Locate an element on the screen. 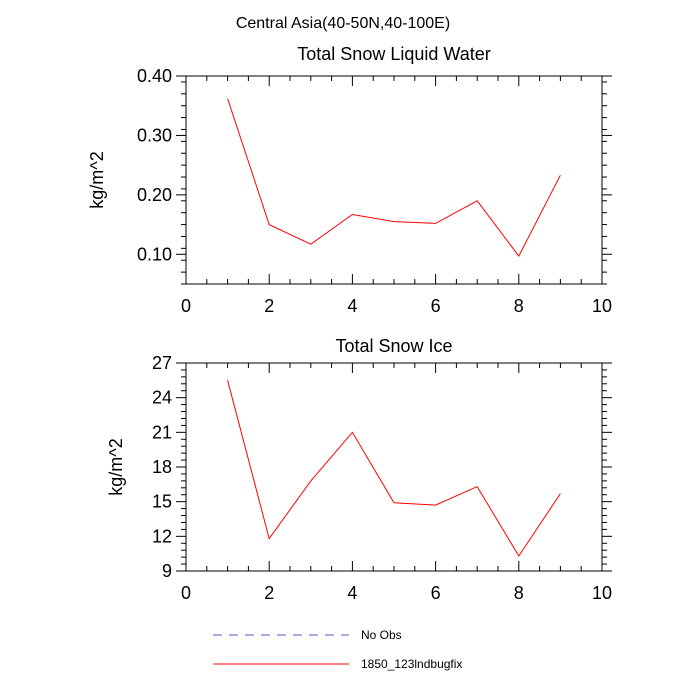 This screenshot has width=700, height=700. y-tick-label: 0.10 is located at coordinates (154, 254).